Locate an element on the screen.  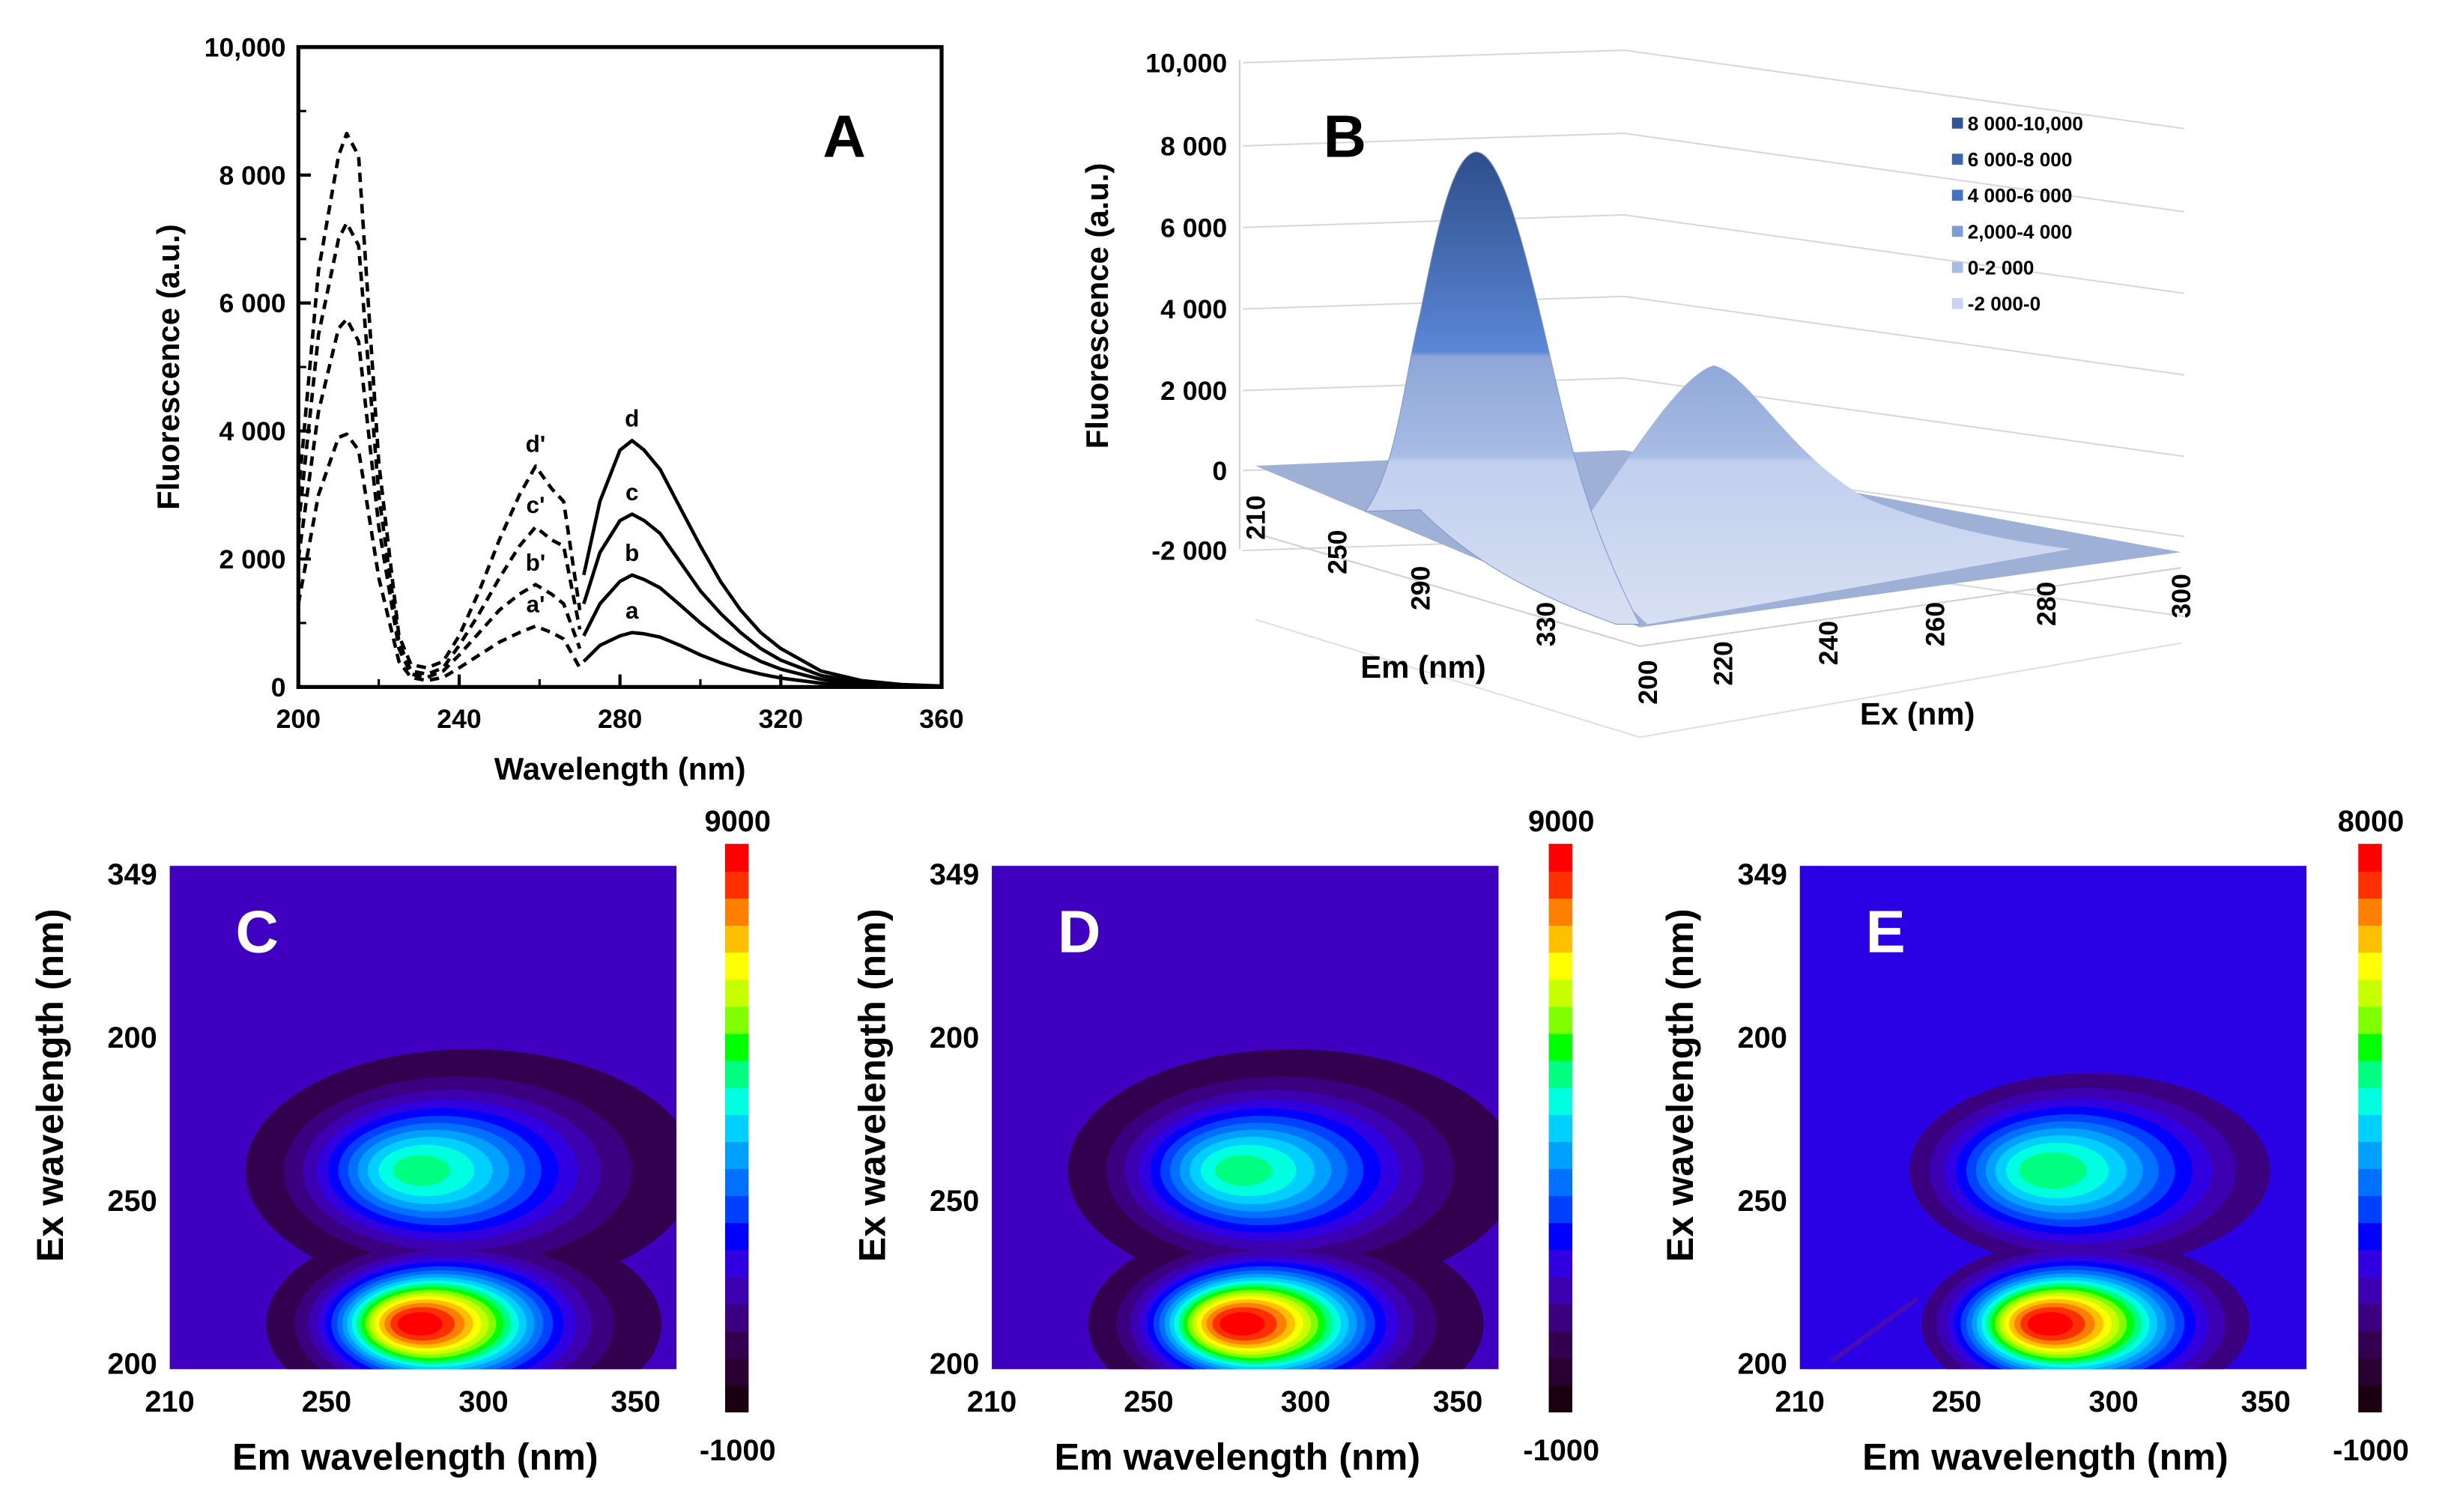
series-line-d-prime is located at coordinates (439, 400).